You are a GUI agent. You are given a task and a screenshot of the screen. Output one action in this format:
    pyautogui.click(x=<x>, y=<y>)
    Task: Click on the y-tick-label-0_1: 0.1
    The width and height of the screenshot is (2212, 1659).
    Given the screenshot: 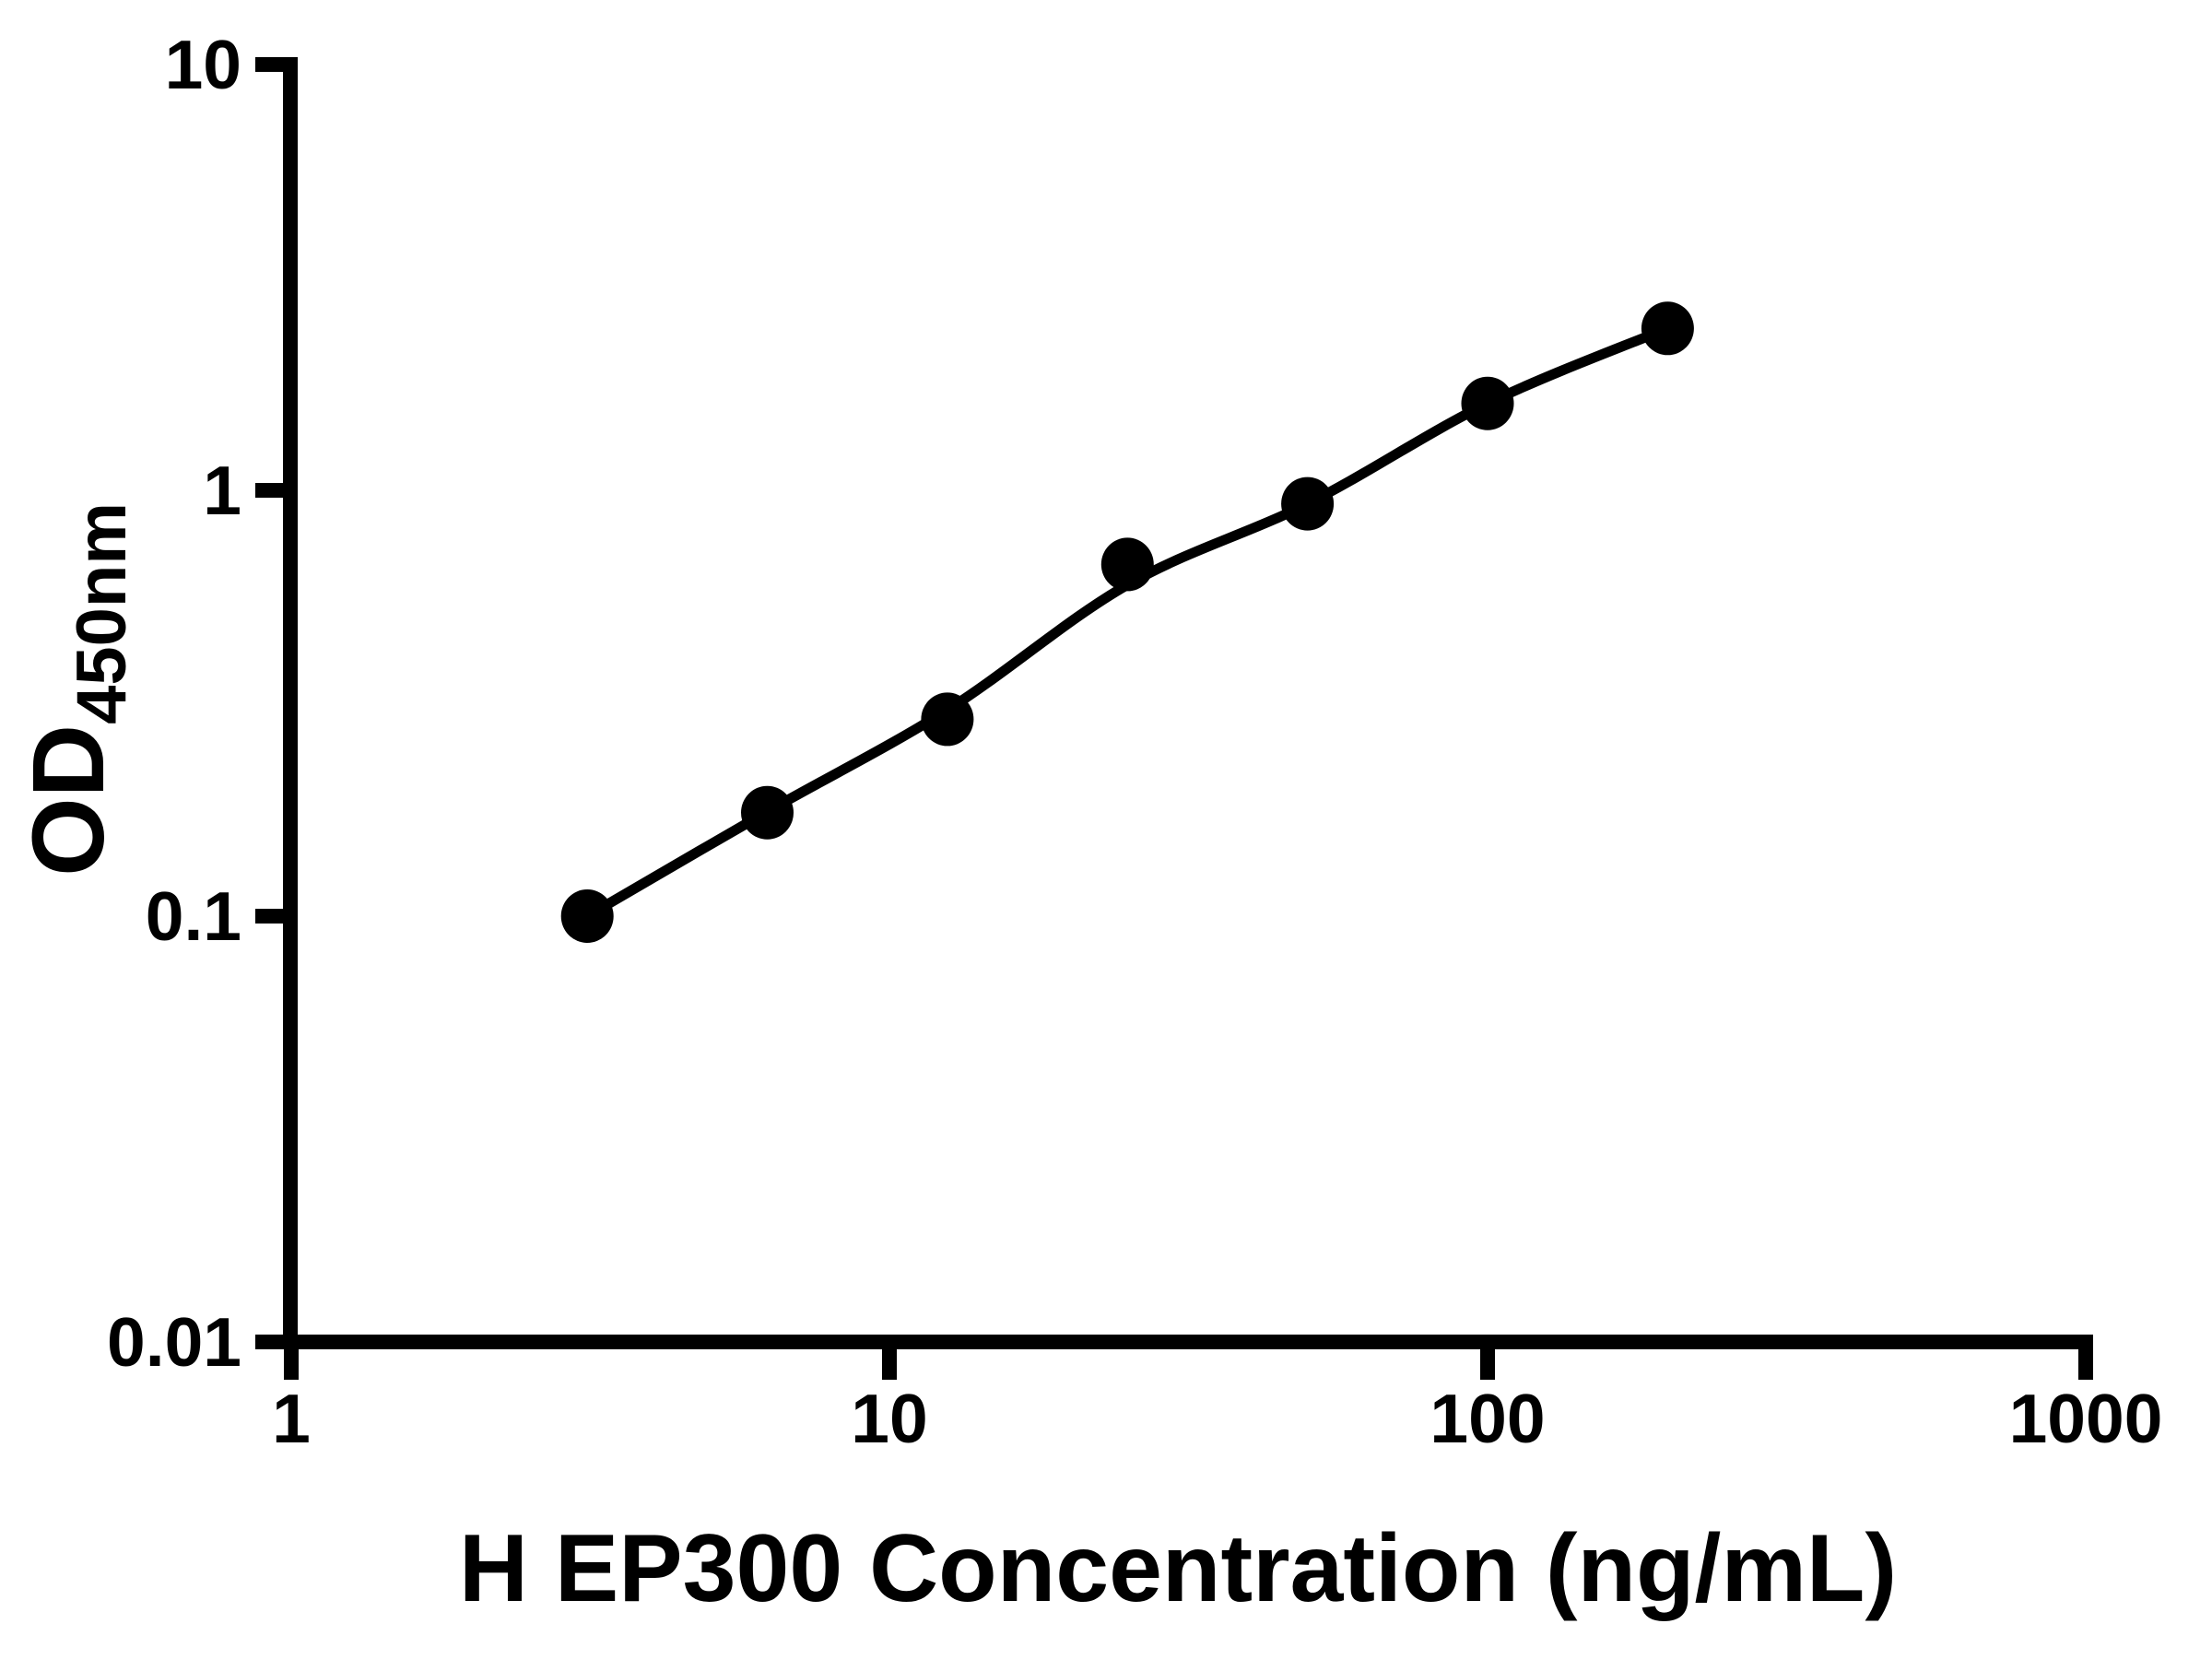 What is the action you would take?
    pyautogui.click(x=193, y=916)
    